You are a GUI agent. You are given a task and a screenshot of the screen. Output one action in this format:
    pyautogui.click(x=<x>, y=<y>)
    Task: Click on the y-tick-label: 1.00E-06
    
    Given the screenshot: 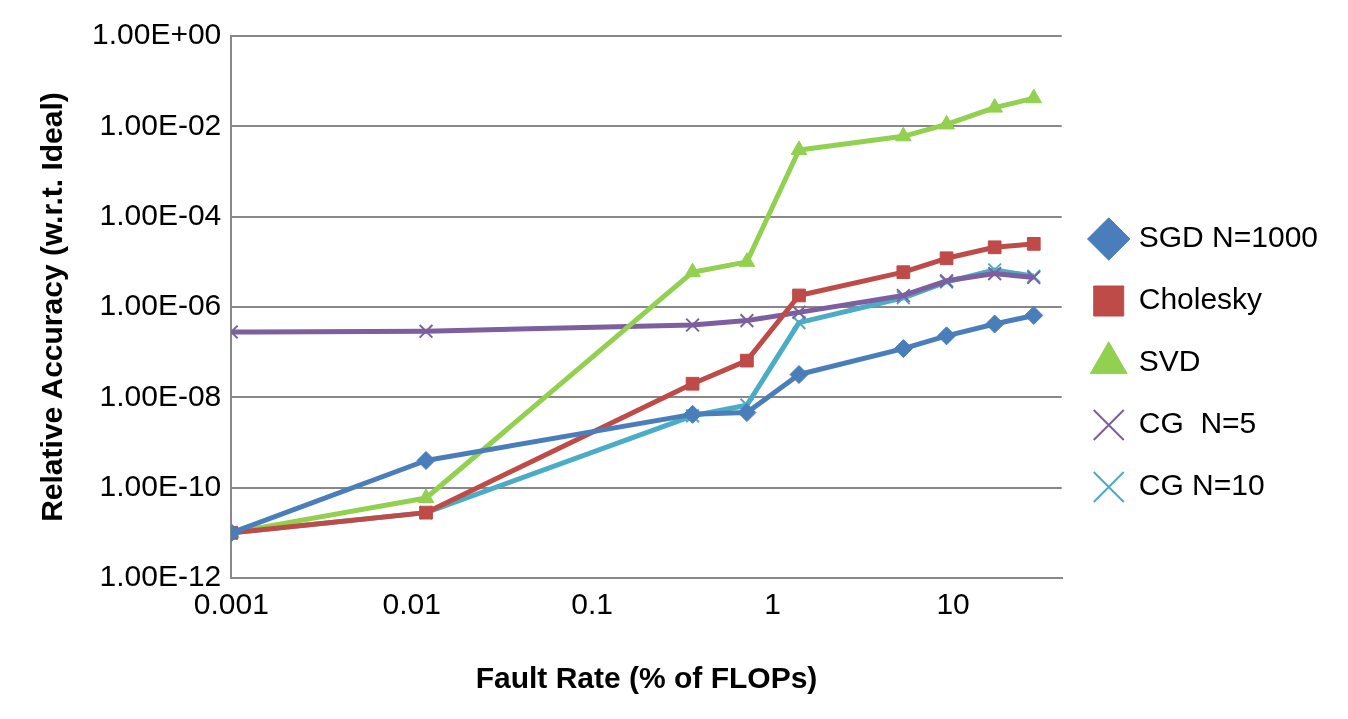 What is the action you would take?
    pyautogui.click(x=160, y=305)
    